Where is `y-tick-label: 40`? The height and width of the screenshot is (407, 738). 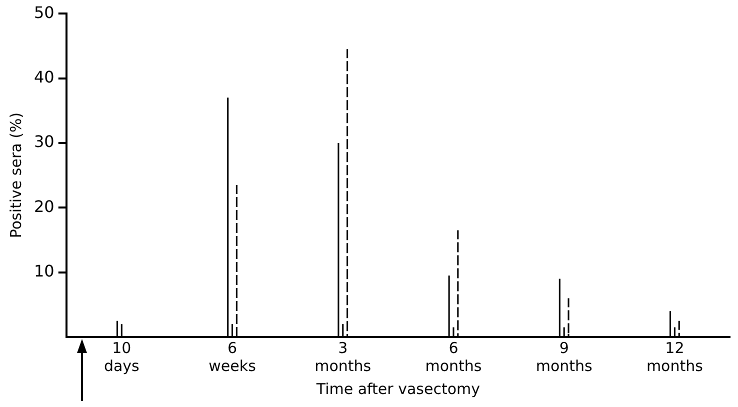
y-tick-label: 40 is located at coordinates (44, 76).